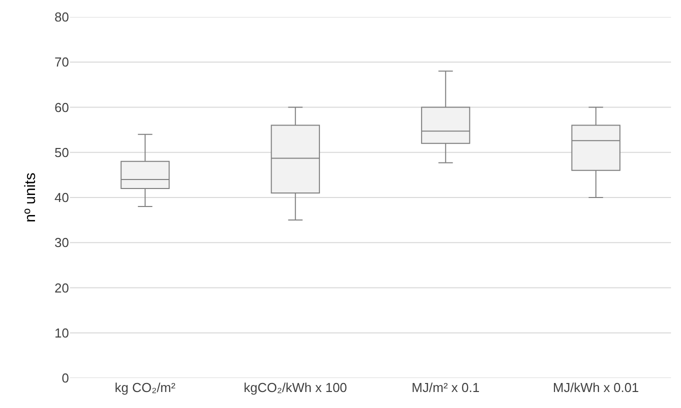 The width and height of the screenshot is (681, 408). What do you see at coordinates (61, 107) in the screenshot?
I see `y-tick-label: 60` at bounding box center [61, 107].